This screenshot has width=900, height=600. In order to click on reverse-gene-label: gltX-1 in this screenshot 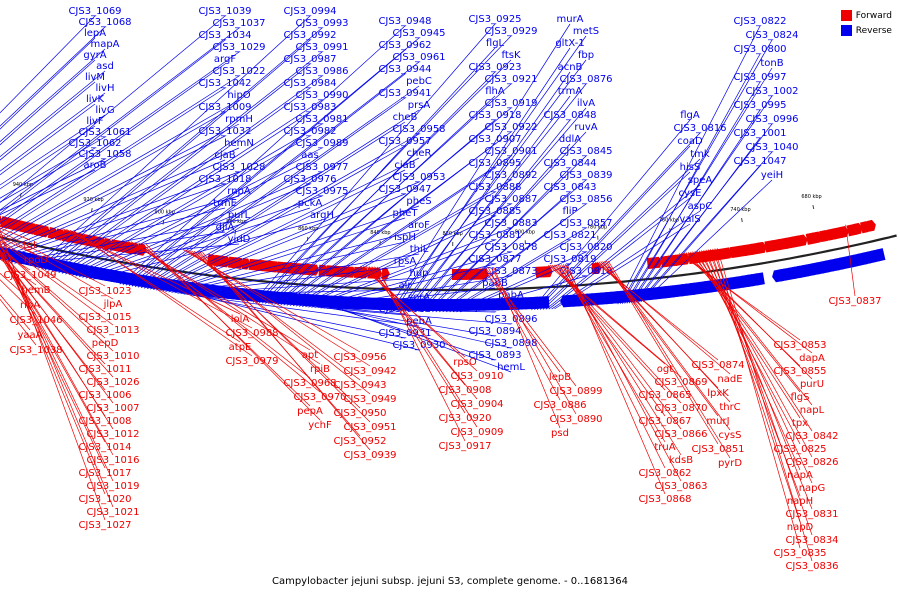, I will do `click(569, 43)`.